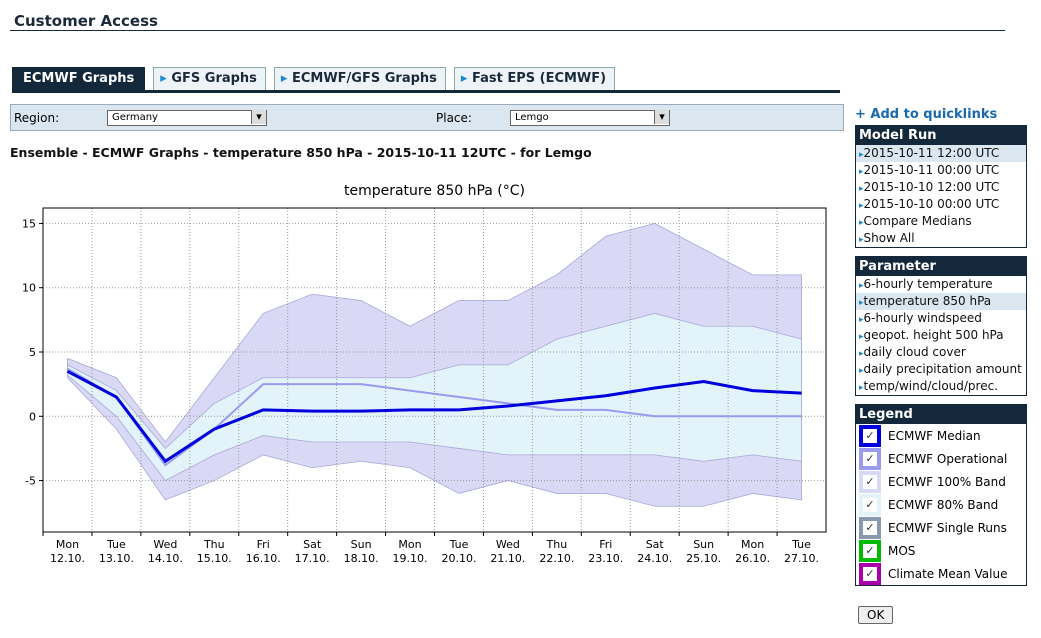 This screenshot has height=638, width=1041. What do you see at coordinates (941, 221) in the screenshot?
I see `link: Compare Medians` at bounding box center [941, 221].